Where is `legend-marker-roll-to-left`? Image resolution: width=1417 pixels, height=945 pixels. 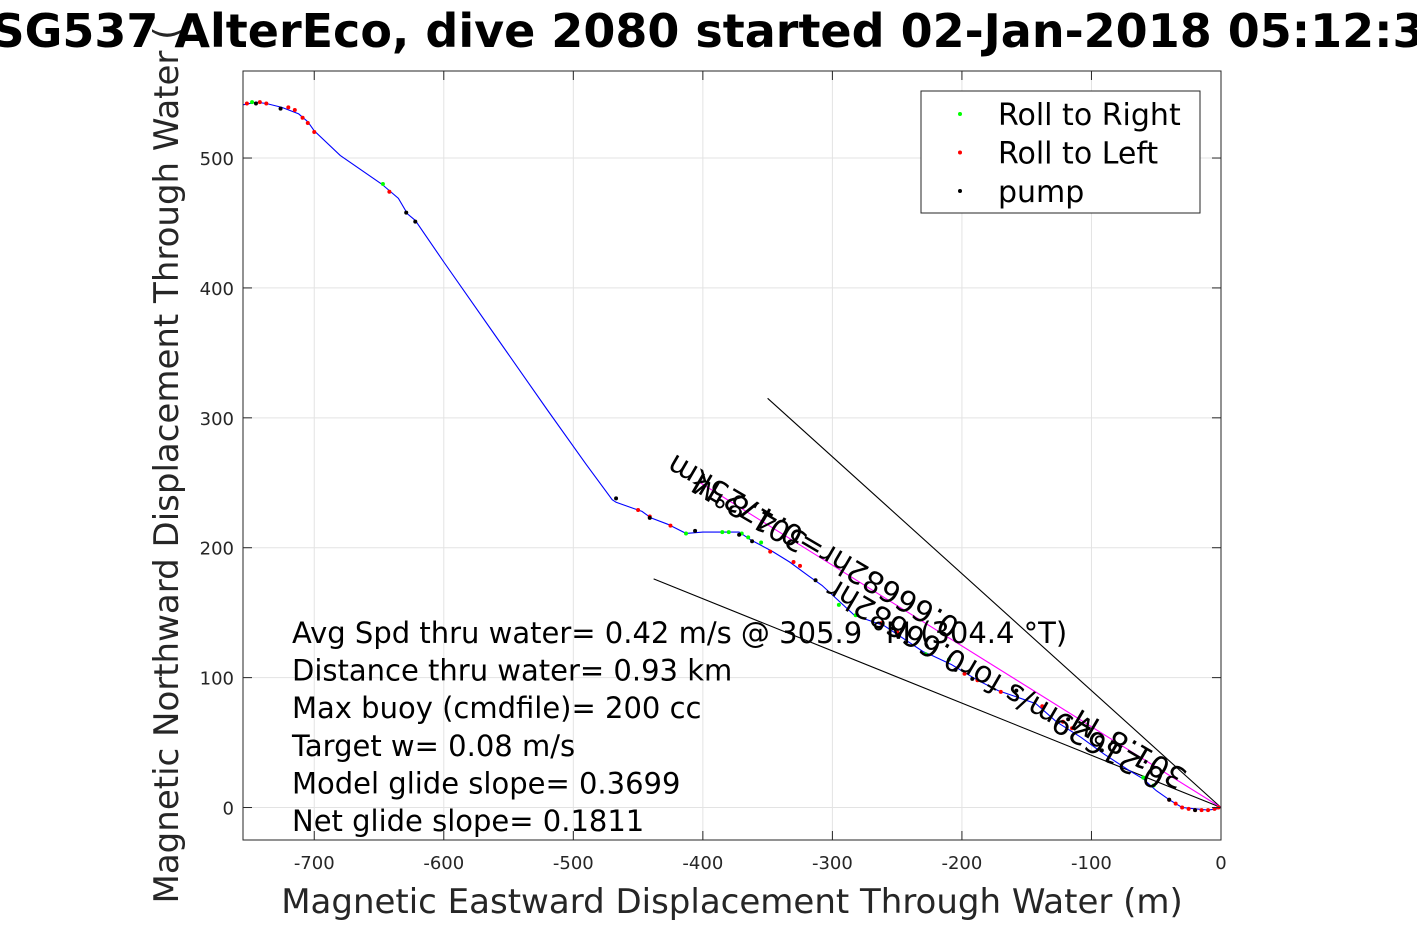
legend-marker-roll-to-left is located at coordinates (960, 152).